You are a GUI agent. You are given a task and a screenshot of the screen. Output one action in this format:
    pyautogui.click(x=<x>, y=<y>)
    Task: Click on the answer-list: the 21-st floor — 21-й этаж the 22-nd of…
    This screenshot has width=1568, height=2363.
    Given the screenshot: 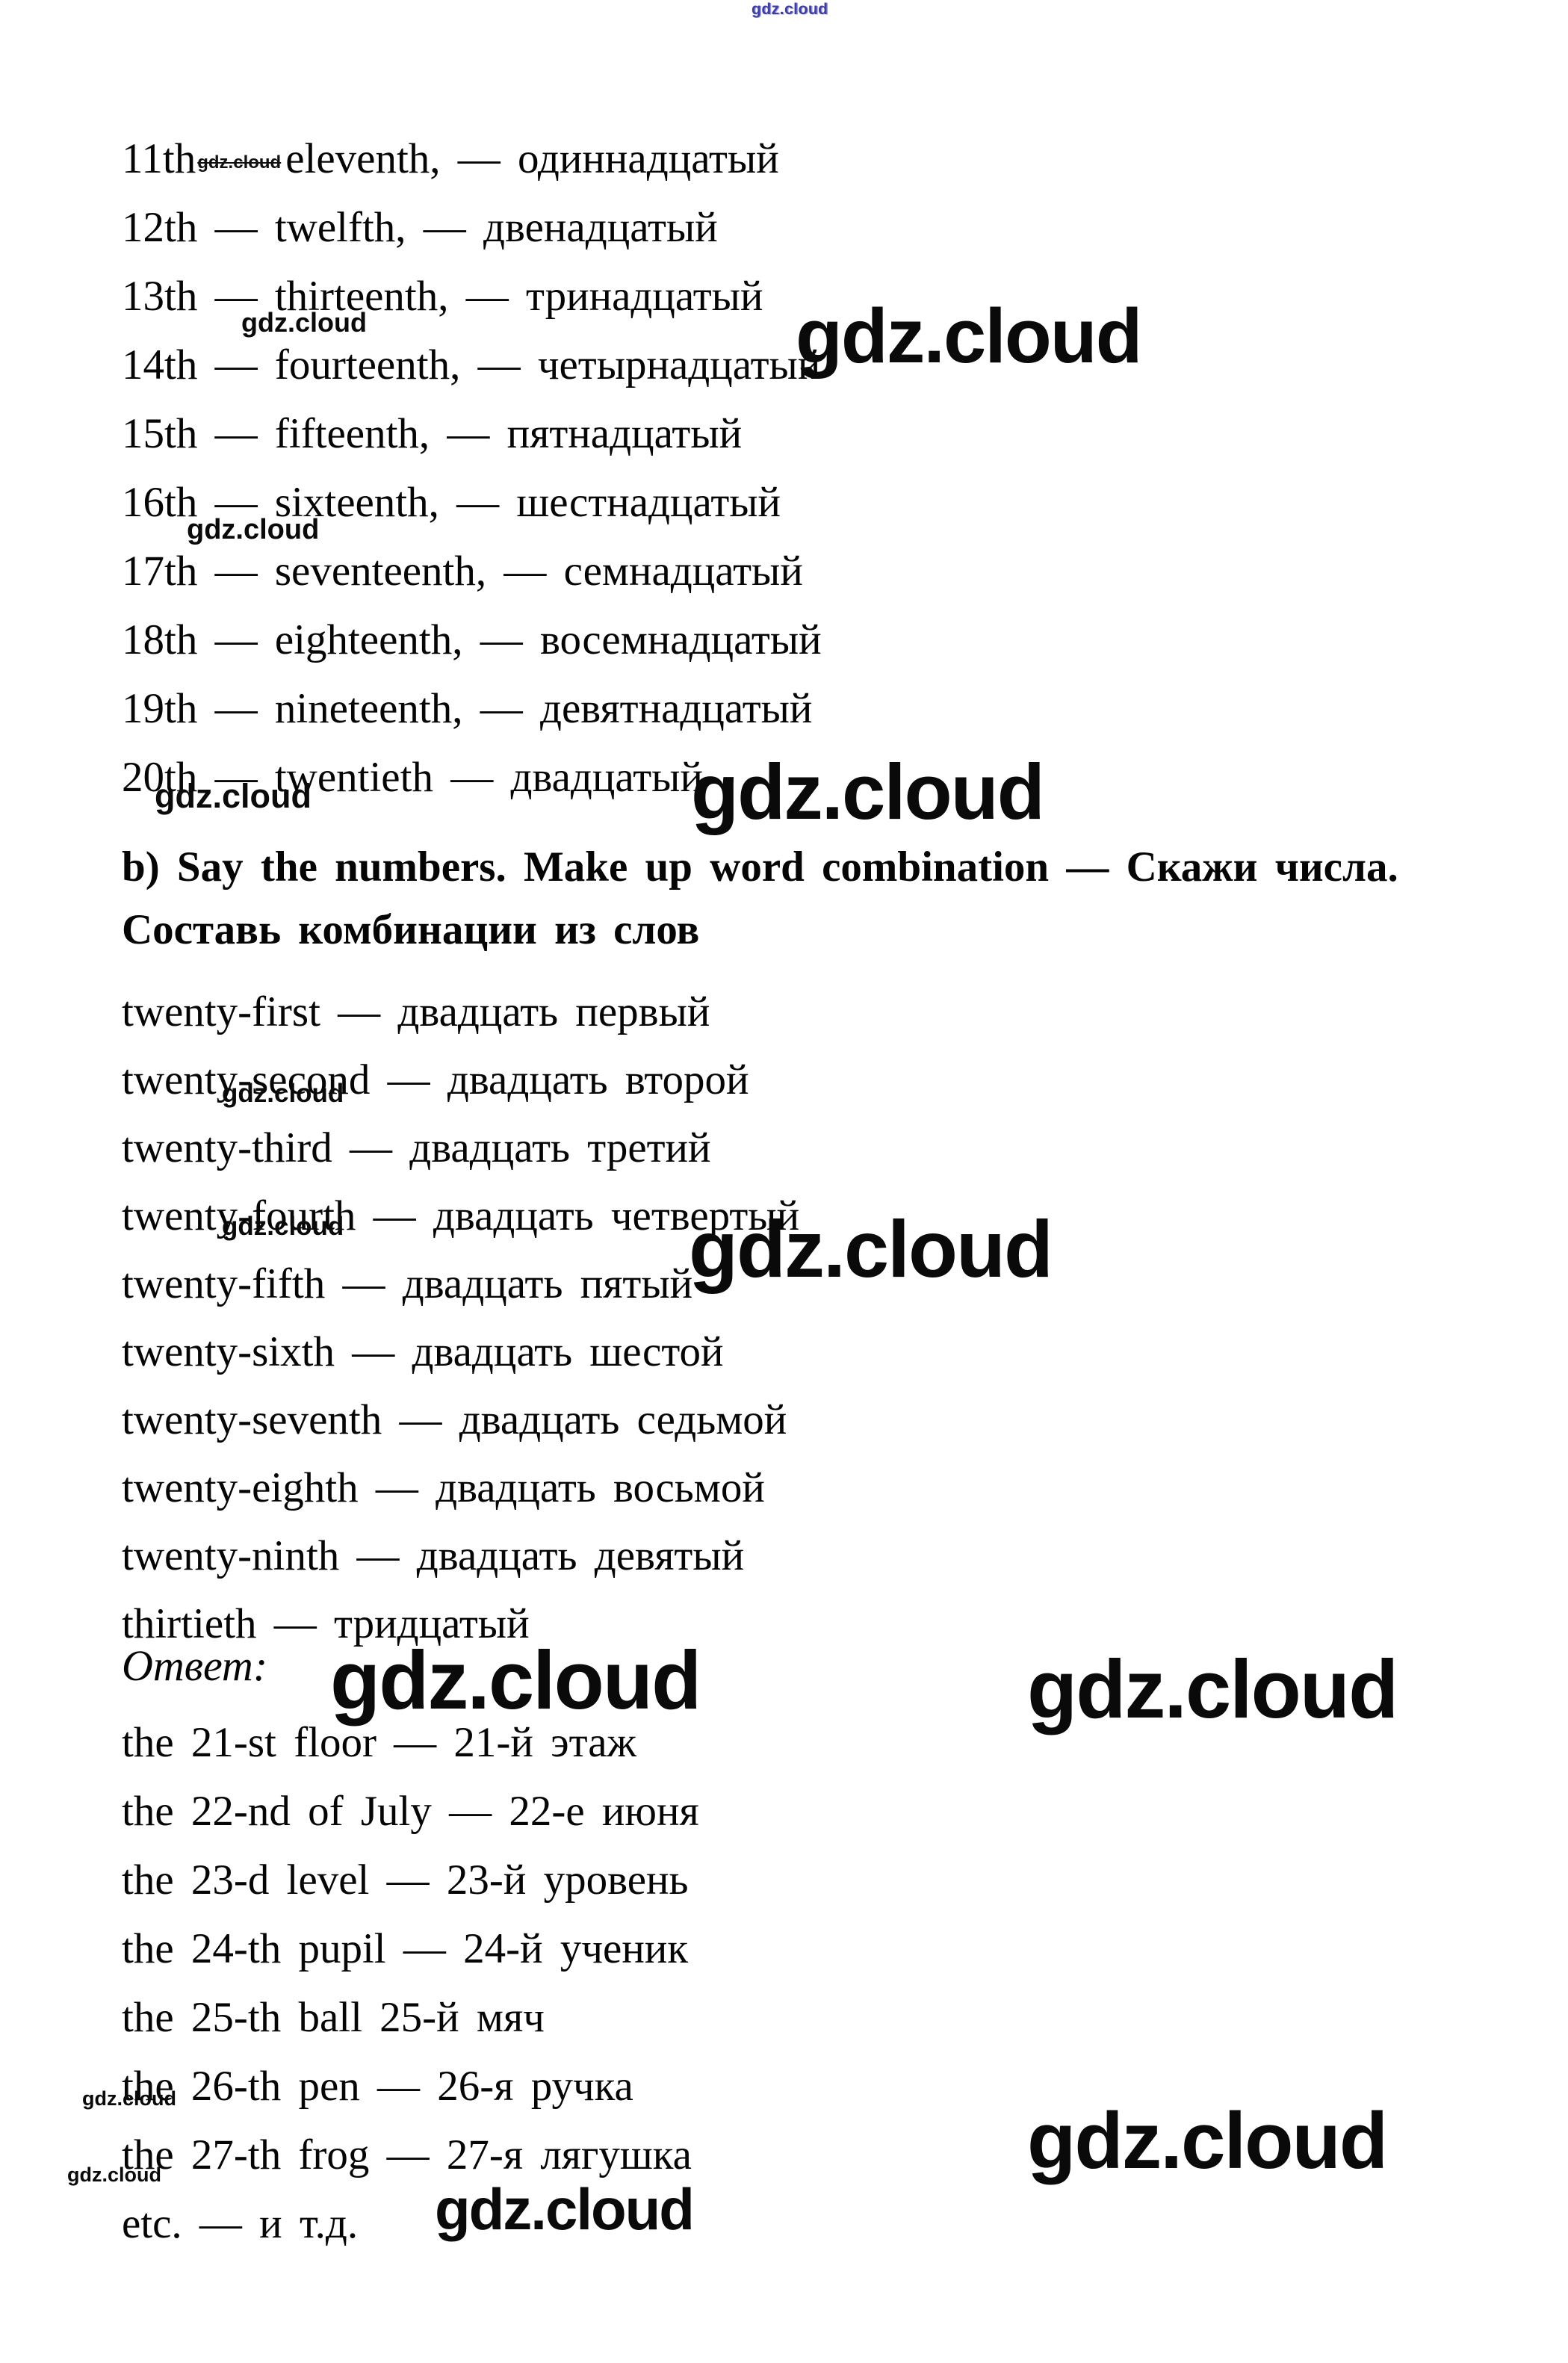 What is the action you would take?
    pyautogui.click(x=410, y=1993)
    